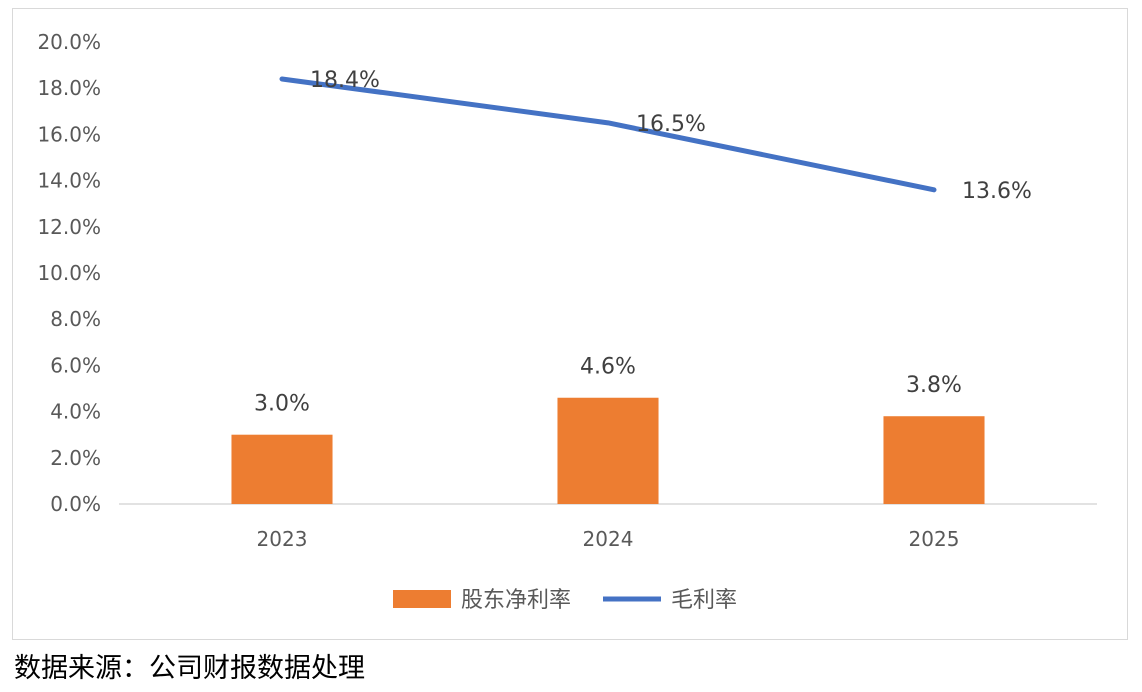 The image size is (1142, 692). What do you see at coordinates (282, 539) in the screenshot?
I see `x-tick-label: 2023` at bounding box center [282, 539].